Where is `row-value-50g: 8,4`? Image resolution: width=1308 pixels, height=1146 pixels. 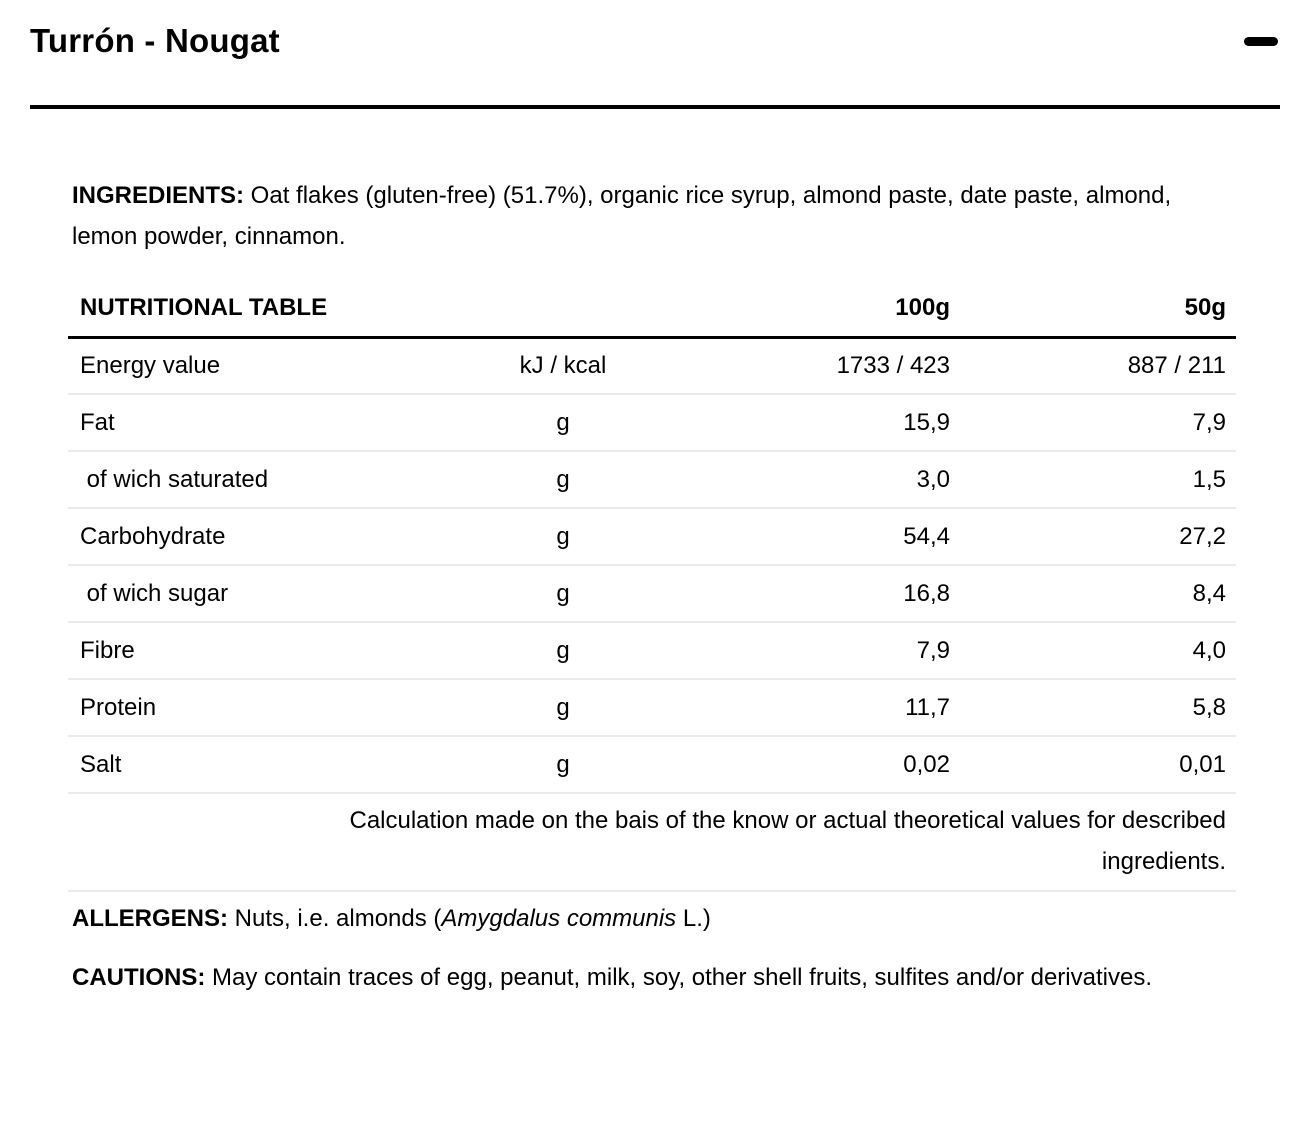 row-value-50g: 8,4 is located at coordinates (1098, 594).